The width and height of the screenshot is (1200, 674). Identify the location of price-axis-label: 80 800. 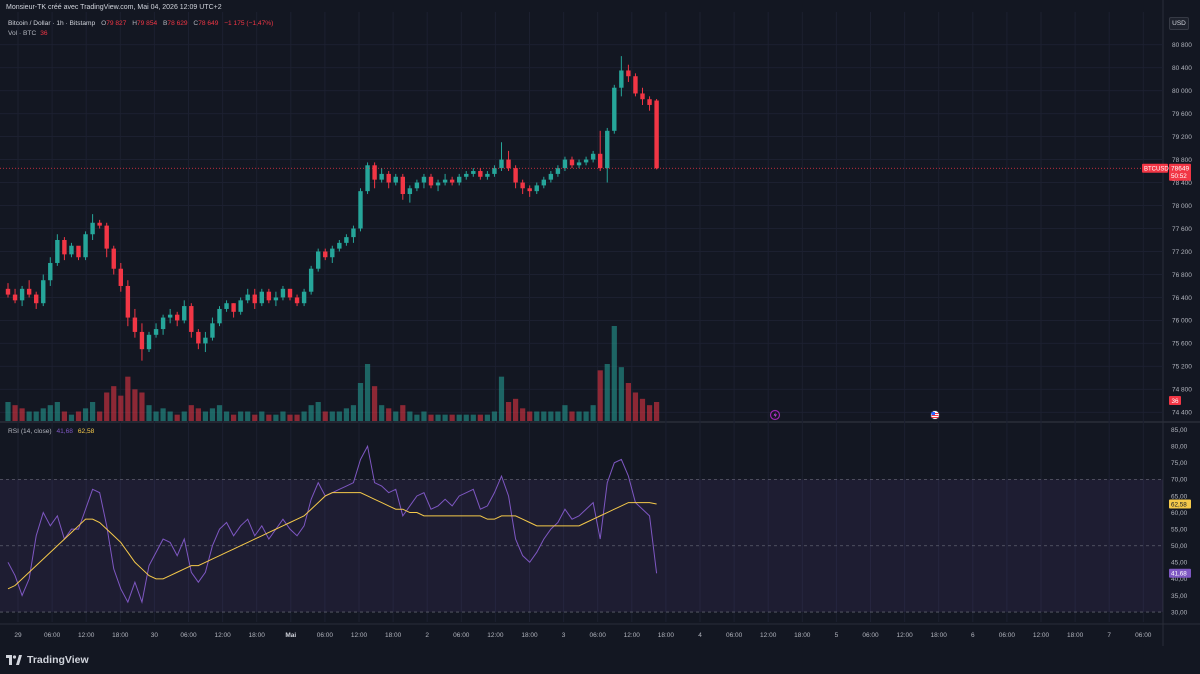
(1182, 45).